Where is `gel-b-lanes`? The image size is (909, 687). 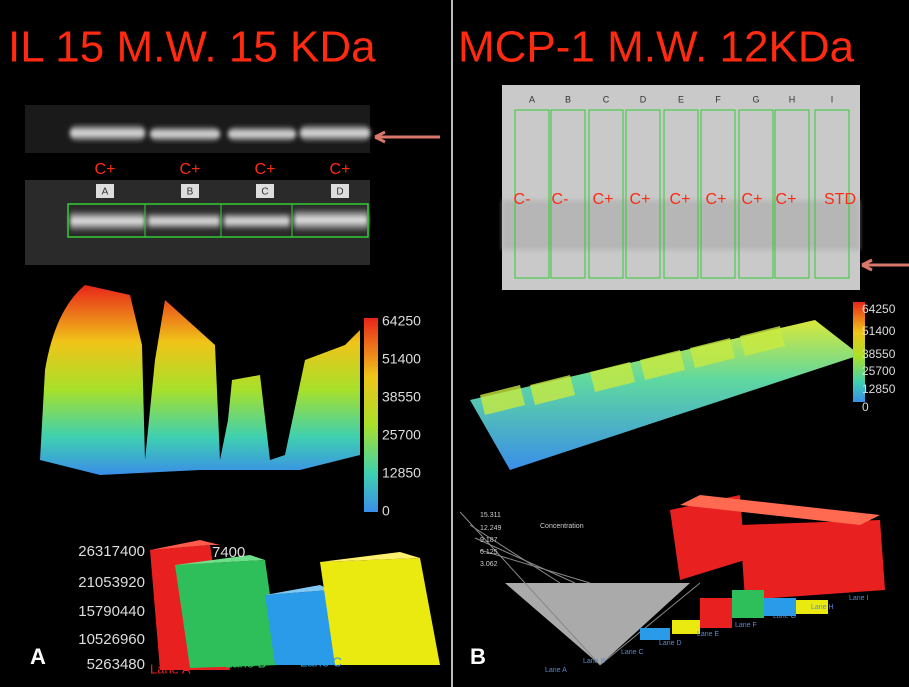
gel-b-lanes is located at coordinates (682, 194).